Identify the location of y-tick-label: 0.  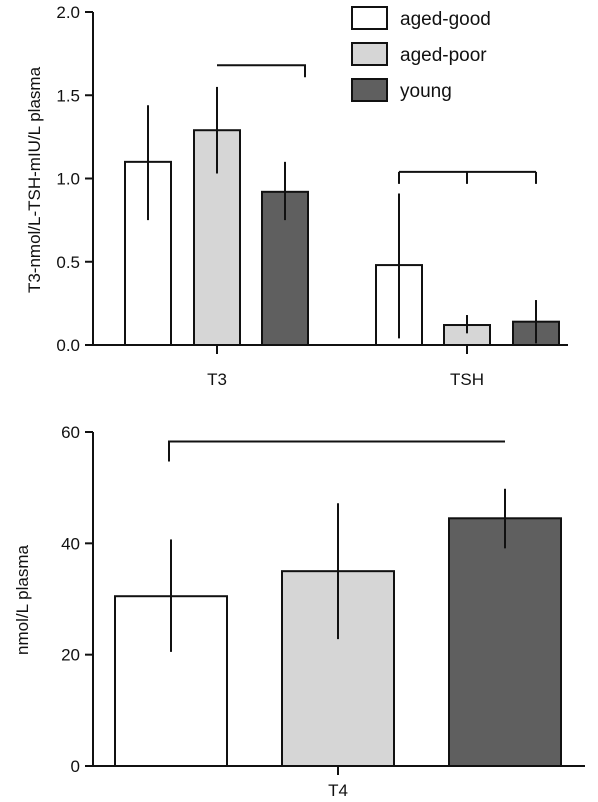
(75, 766).